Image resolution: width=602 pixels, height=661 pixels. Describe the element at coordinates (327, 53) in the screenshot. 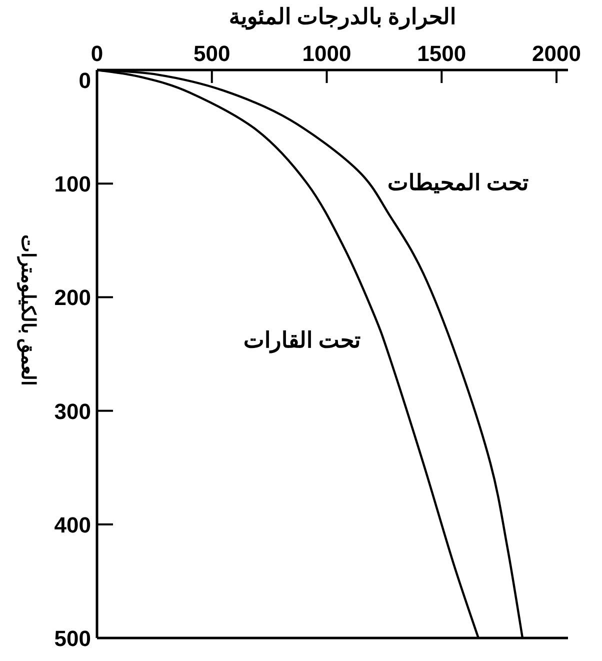

I see `x-tick-label: 1000` at that location.